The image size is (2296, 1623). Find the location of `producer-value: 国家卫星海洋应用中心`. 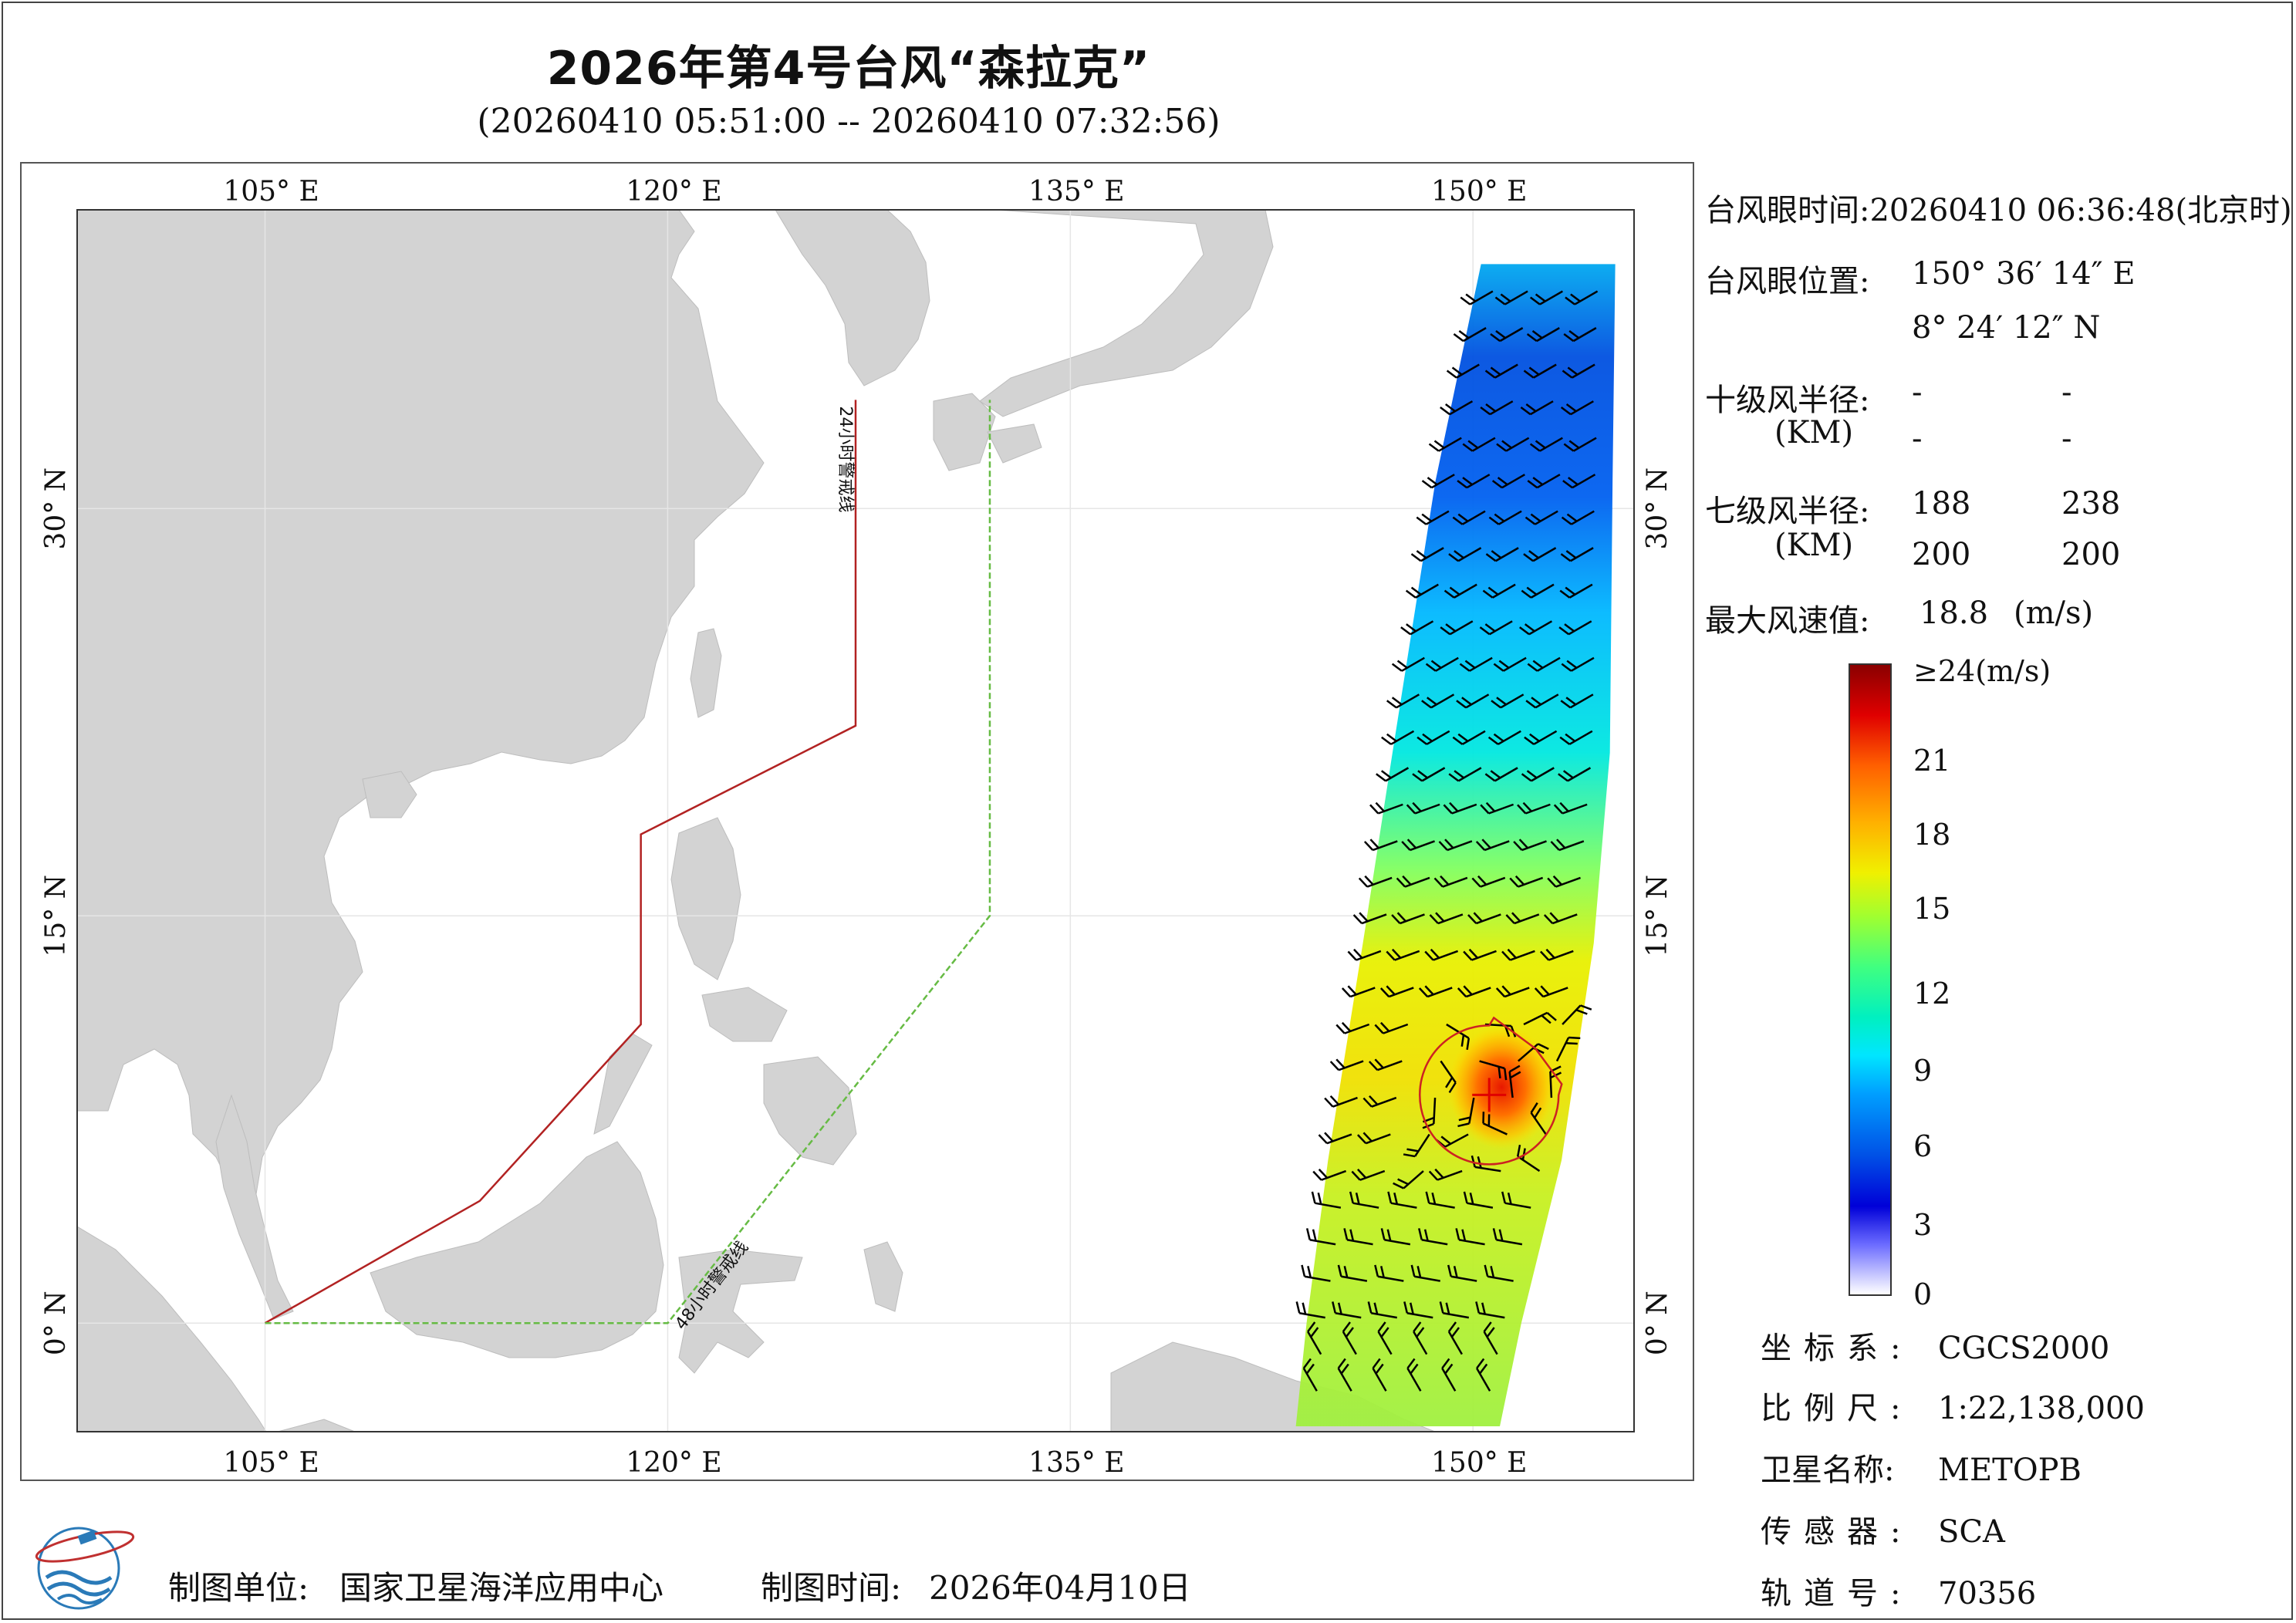

producer-value: 国家卫星海洋应用中心 is located at coordinates (501, 1588).